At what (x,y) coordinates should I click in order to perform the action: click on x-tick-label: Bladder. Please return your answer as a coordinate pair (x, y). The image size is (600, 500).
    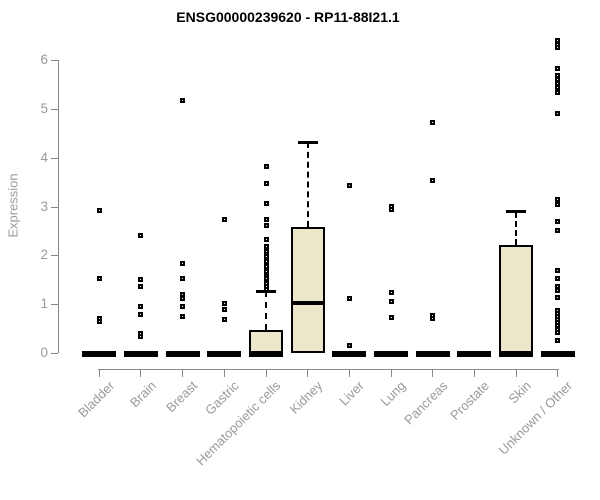
    Looking at the image, I should click on (95, 399).